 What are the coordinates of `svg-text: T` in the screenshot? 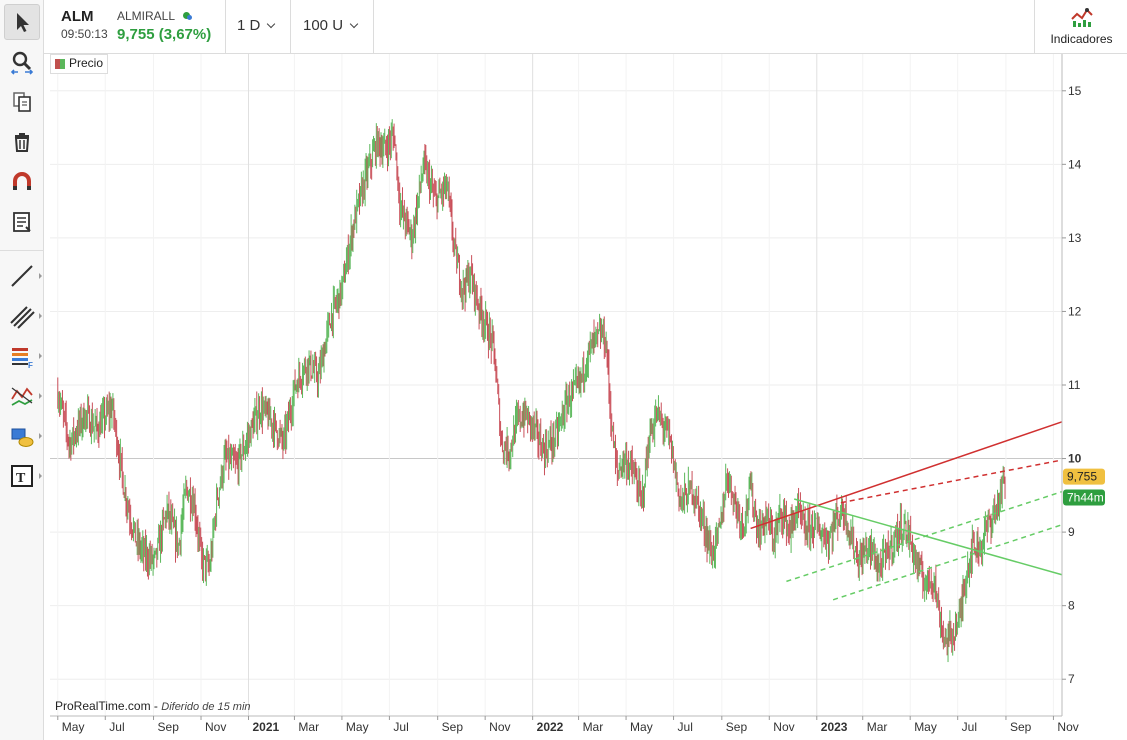 It's located at (21, 478).